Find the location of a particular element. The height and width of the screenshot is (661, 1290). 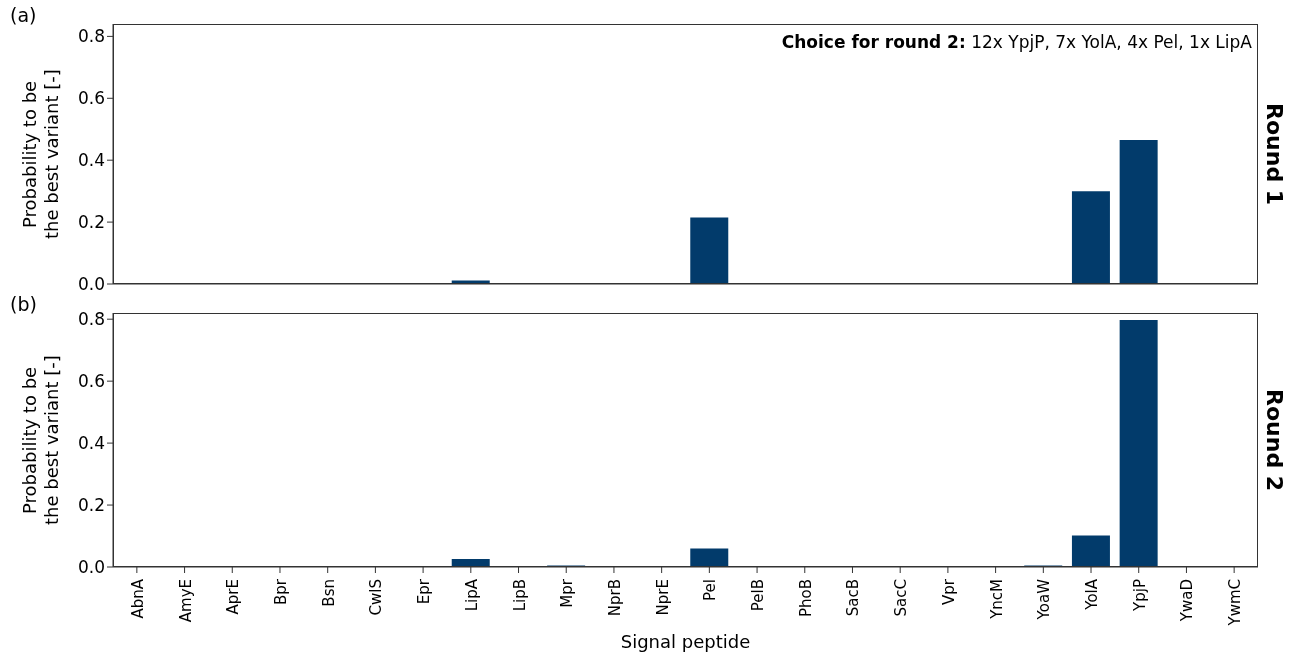

x-tick-label: AbnA is located at coordinates (137, 598).